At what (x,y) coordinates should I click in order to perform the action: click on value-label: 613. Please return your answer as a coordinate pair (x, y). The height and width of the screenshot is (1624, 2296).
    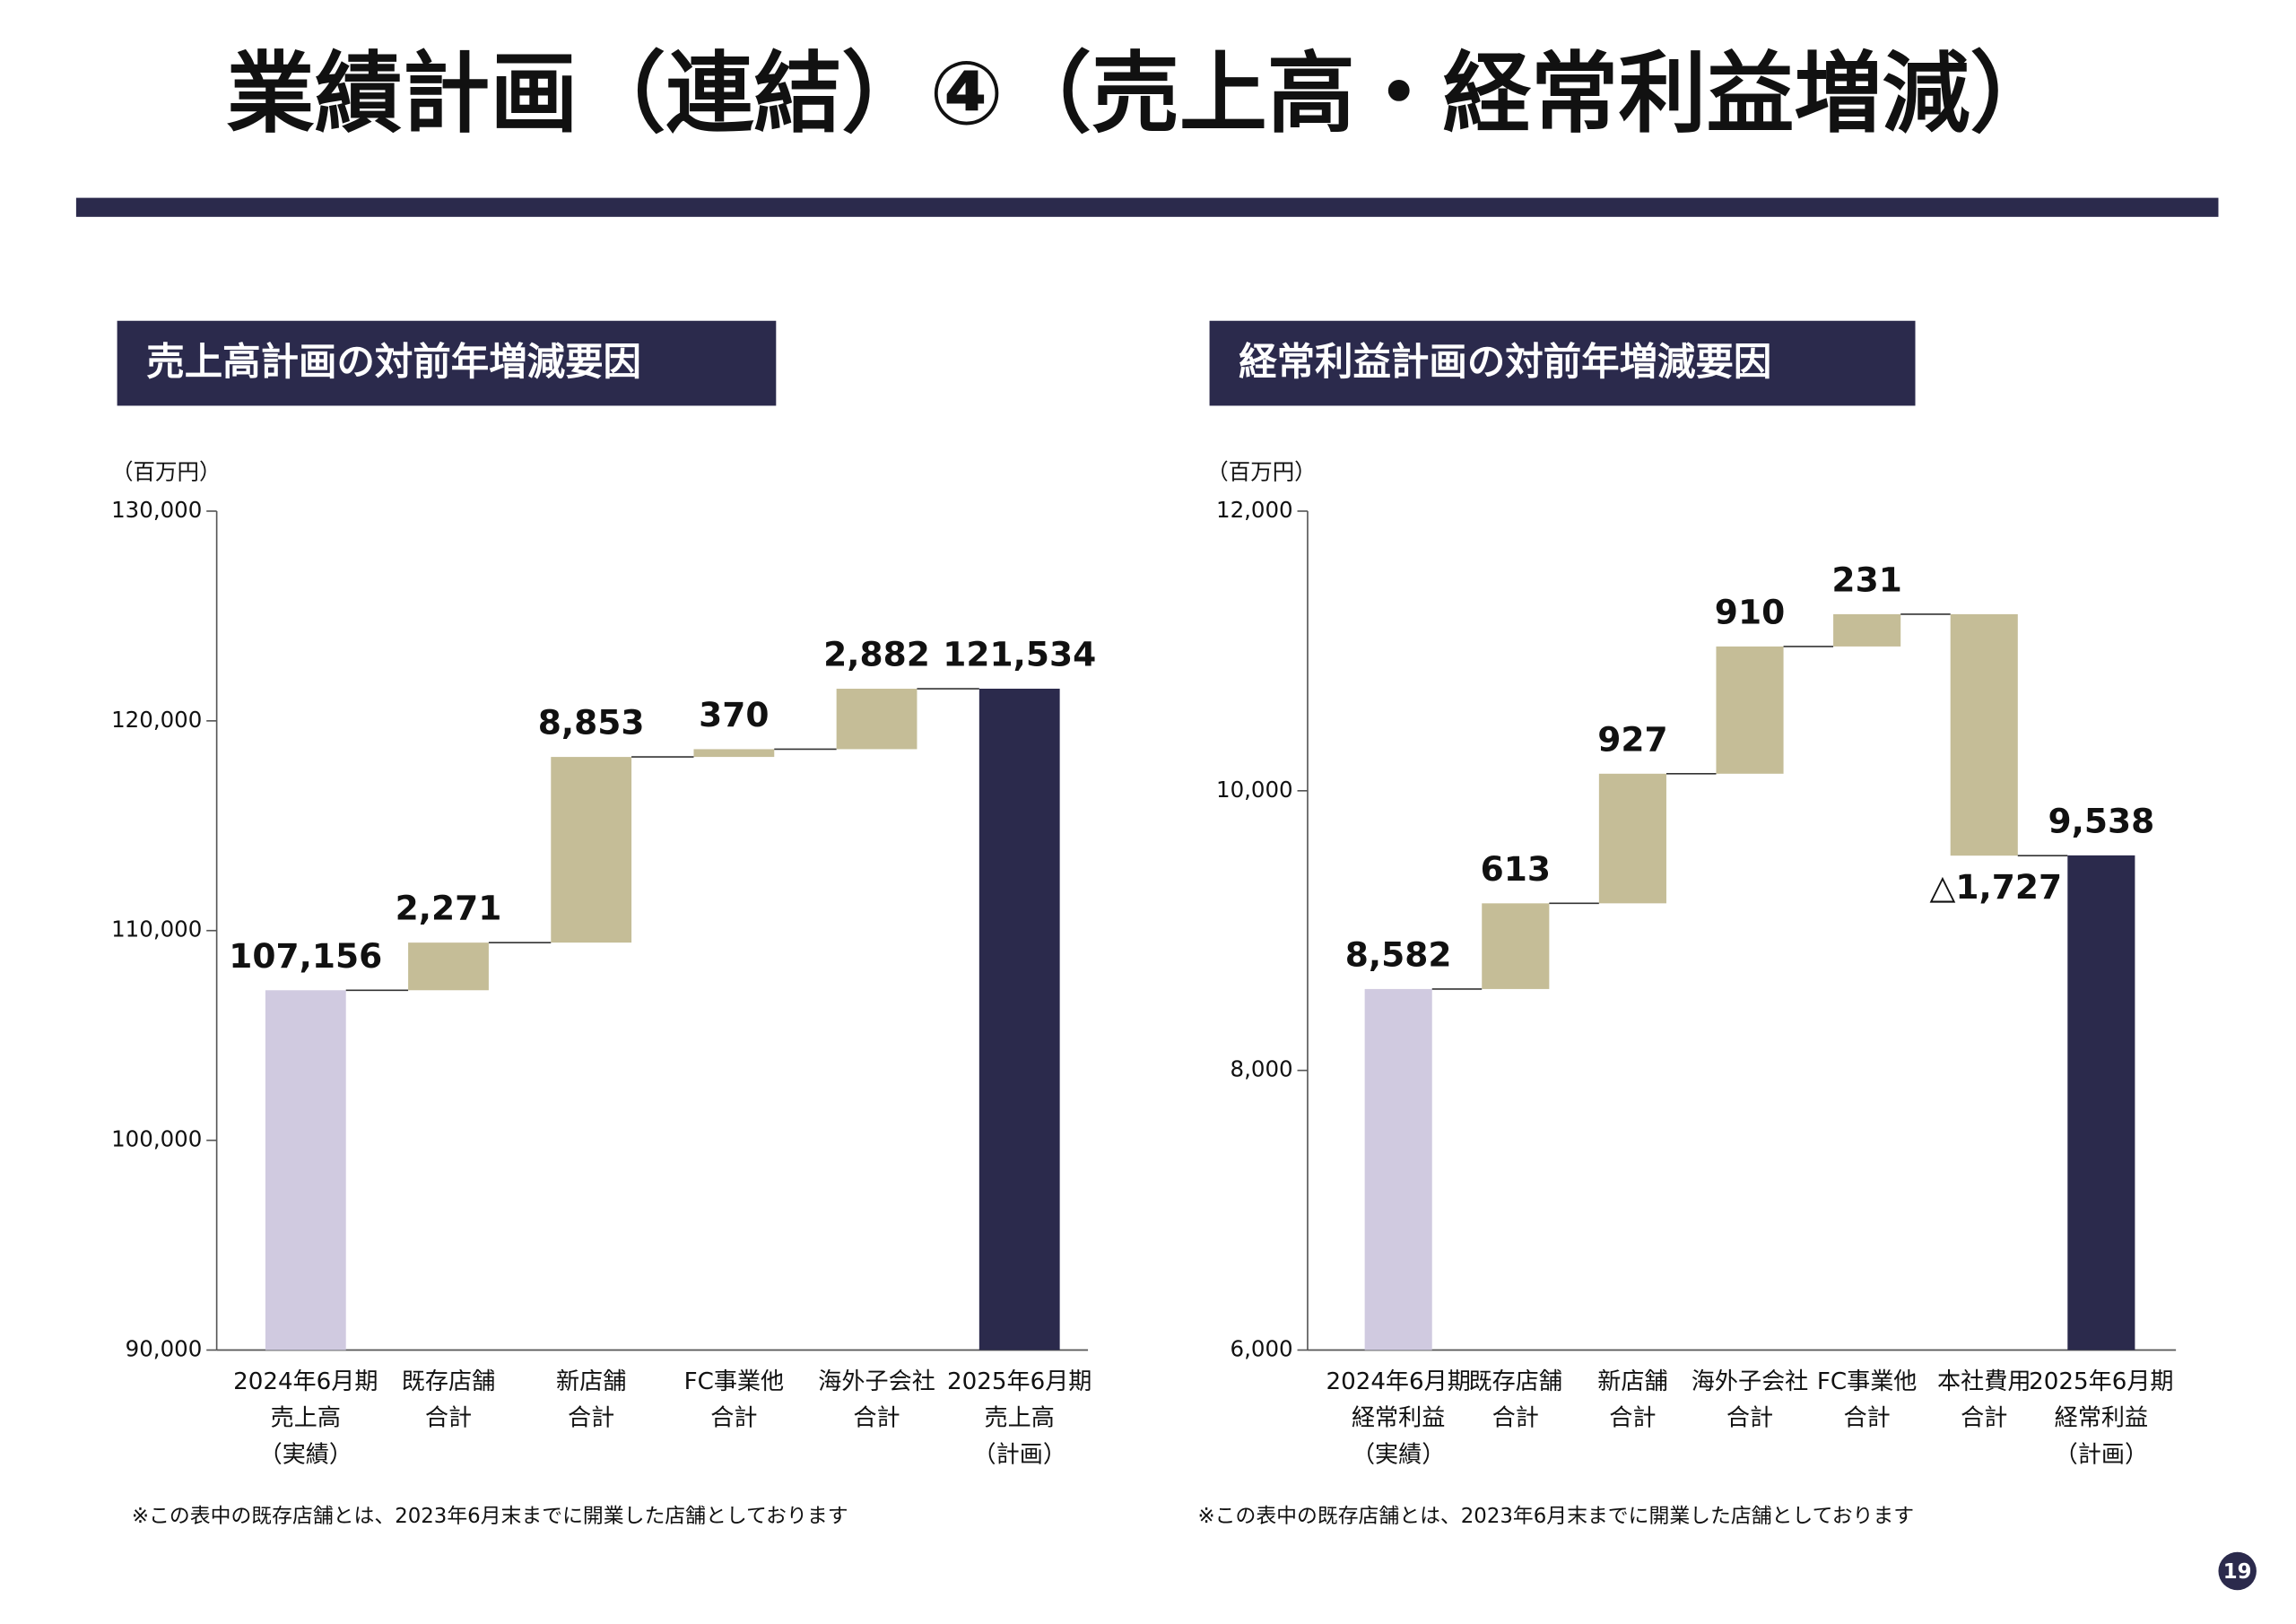
    Looking at the image, I should click on (1516, 869).